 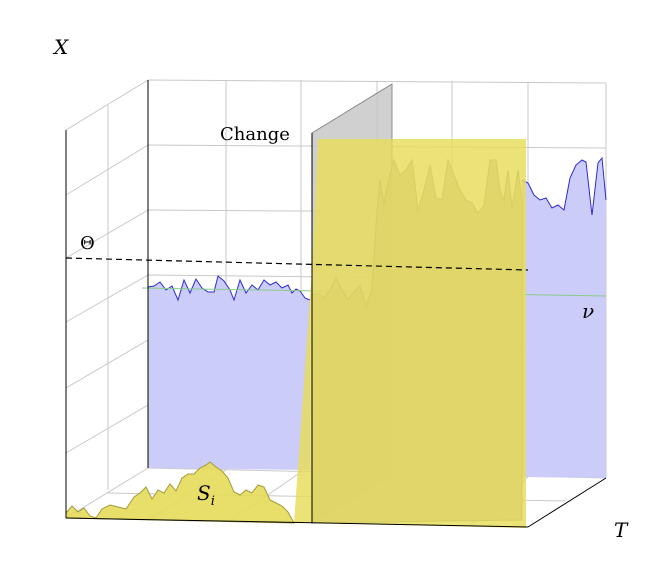 What do you see at coordinates (564, 318) in the screenshot?
I see `signal-fill-after` at bounding box center [564, 318].